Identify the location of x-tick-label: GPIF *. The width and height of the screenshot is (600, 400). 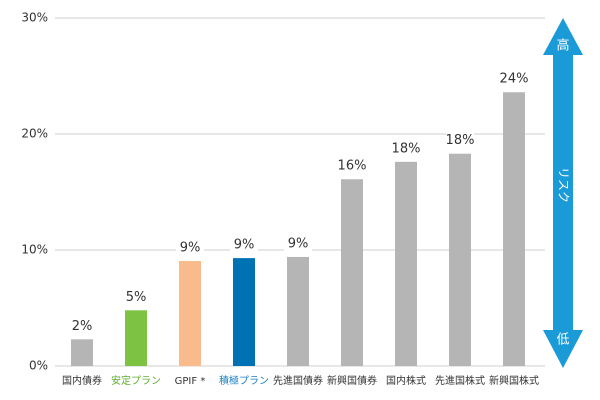
(190, 381).